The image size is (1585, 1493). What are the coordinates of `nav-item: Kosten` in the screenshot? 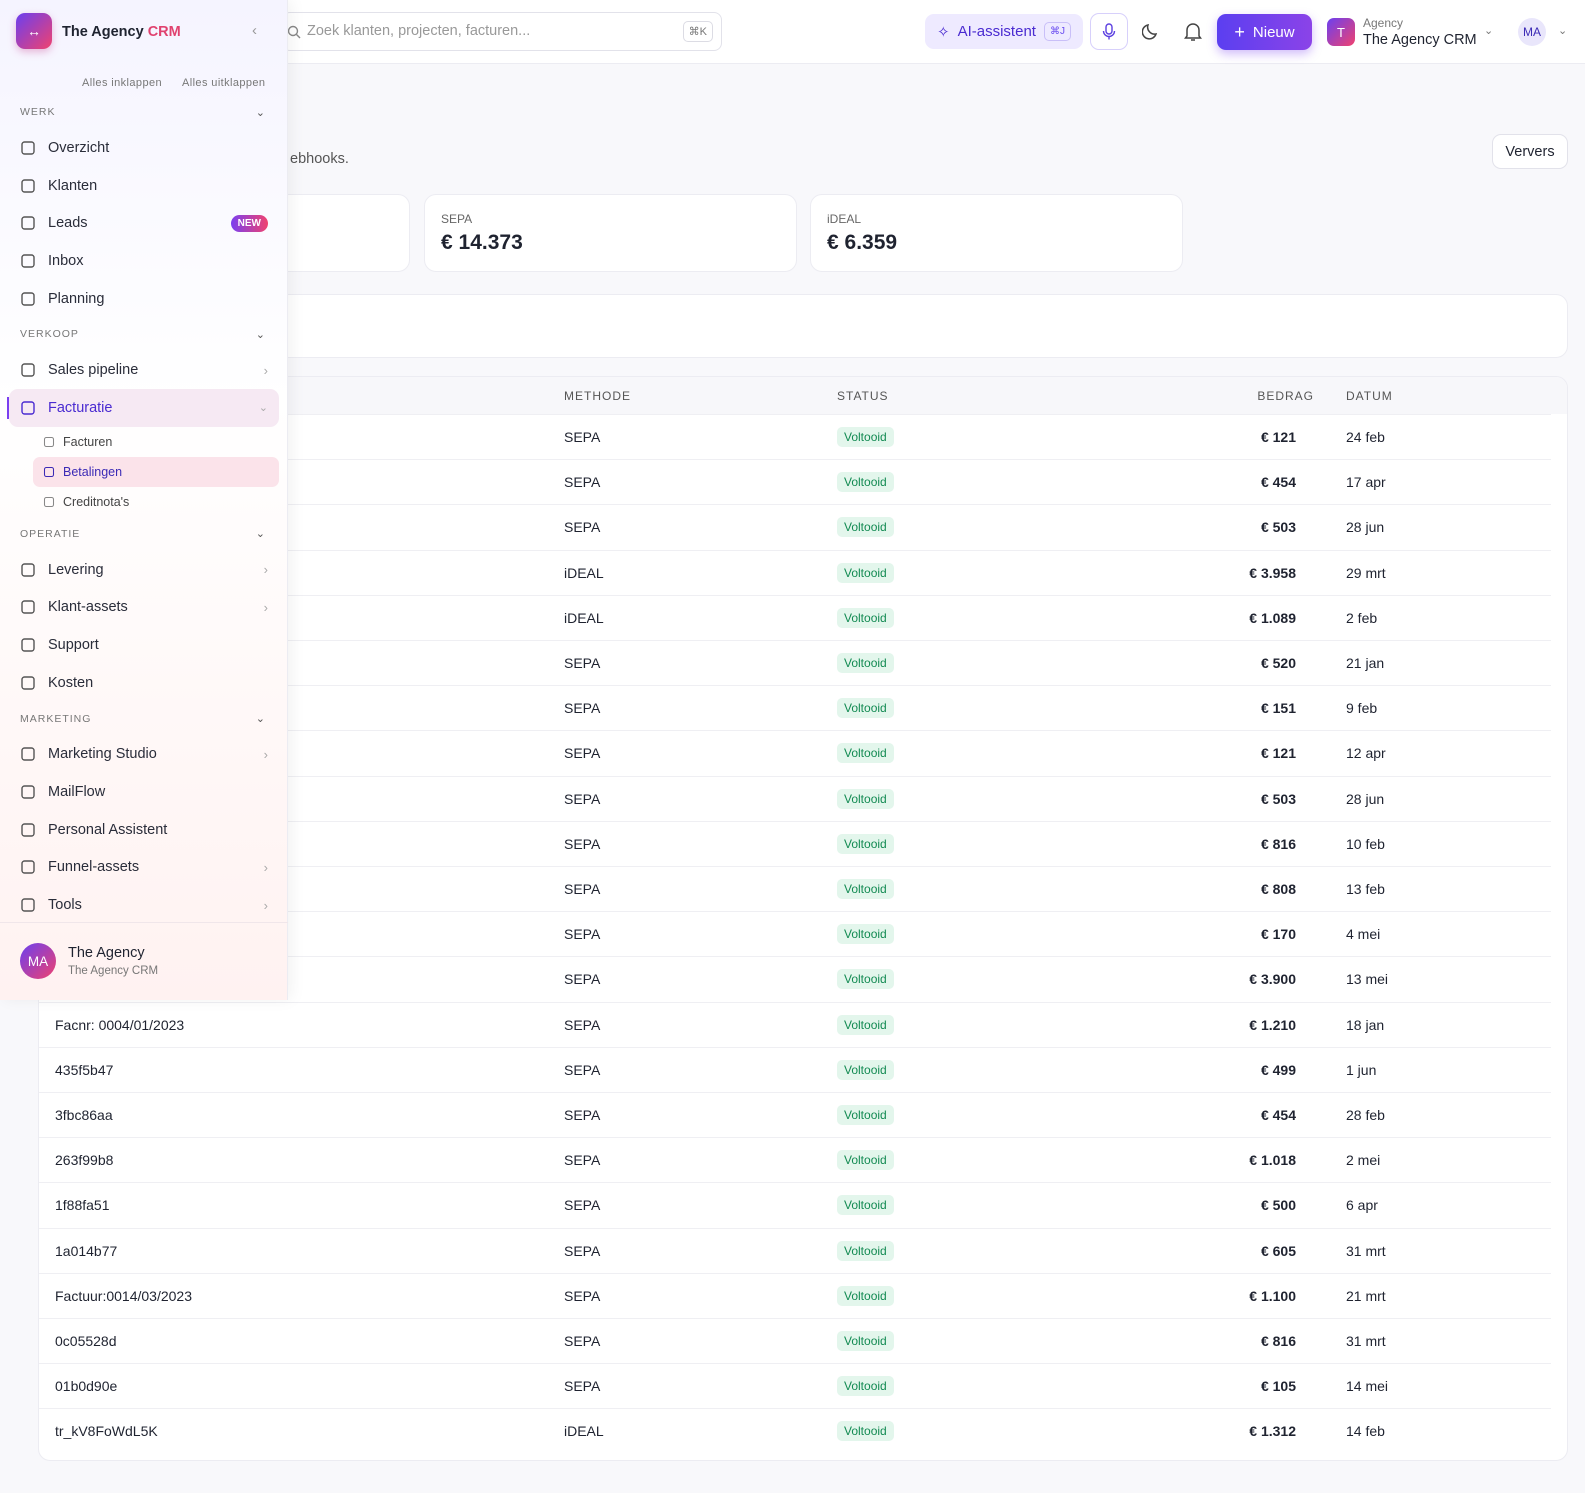 It's located at (144, 683).